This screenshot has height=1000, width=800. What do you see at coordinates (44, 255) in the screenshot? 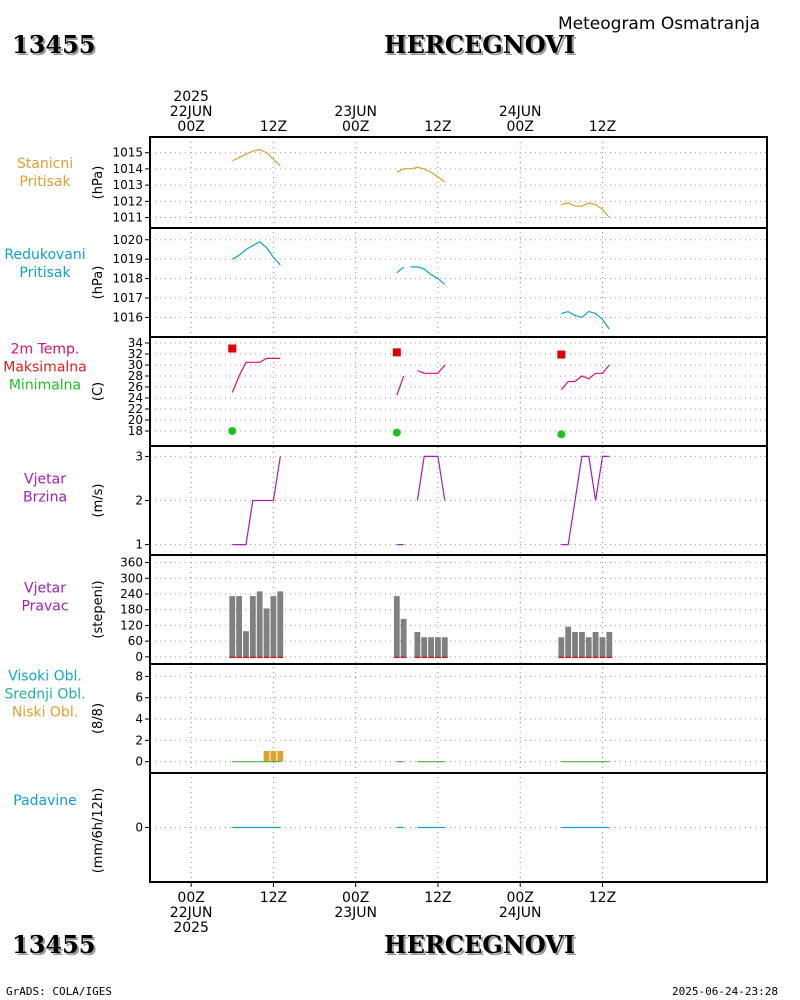
I see `panel-label-reduced_pressure: Redukovani` at bounding box center [44, 255].